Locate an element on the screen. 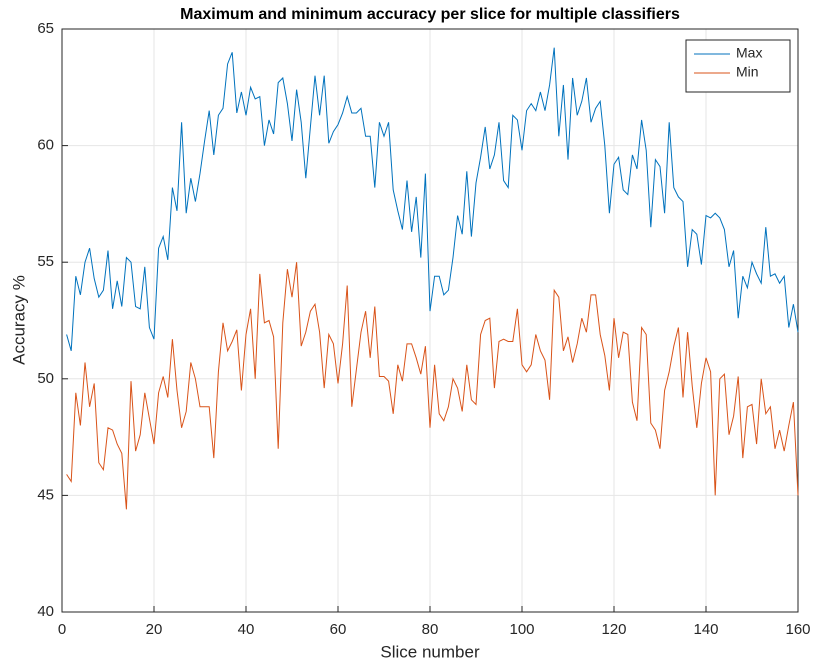  y-tick-label: 60 is located at coordinates (45, 145).